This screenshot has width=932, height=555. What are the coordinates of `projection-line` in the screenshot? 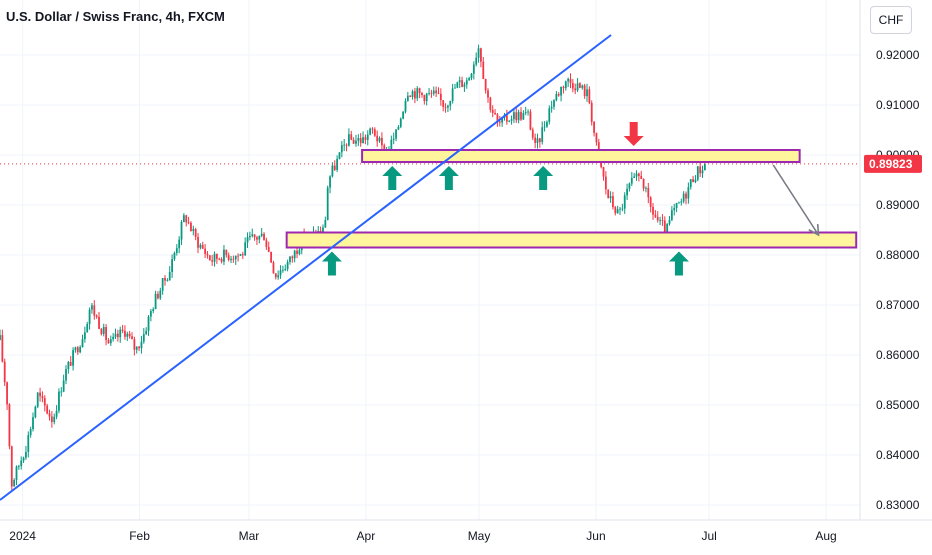 It's located at (796, 200).